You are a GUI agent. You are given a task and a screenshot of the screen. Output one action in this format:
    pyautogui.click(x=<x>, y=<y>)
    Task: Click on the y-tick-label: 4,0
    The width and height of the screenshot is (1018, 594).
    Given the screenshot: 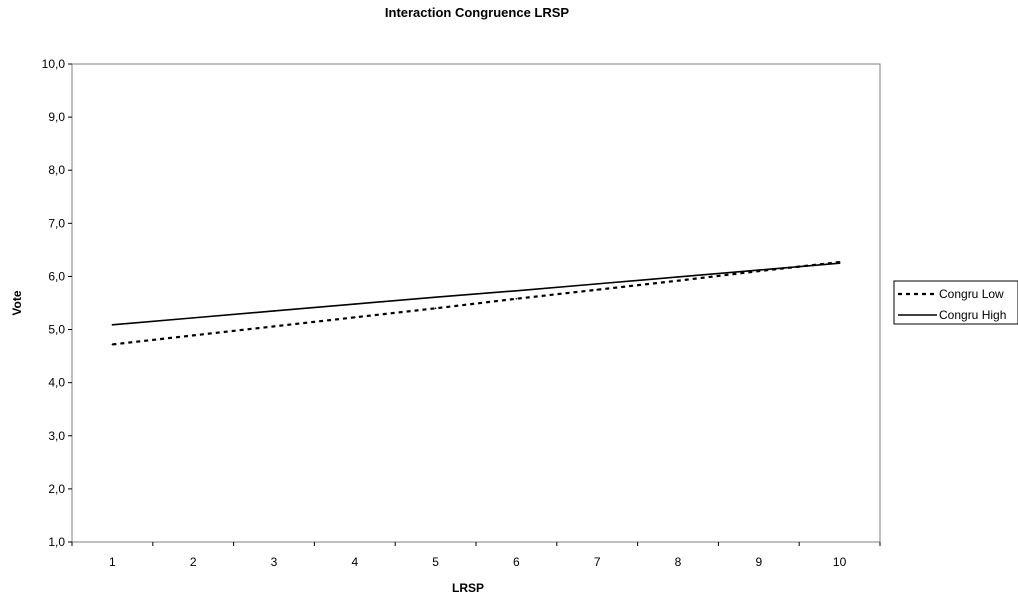 What is the action you would take?
    pyautogui.click(x=56, y=383)
    